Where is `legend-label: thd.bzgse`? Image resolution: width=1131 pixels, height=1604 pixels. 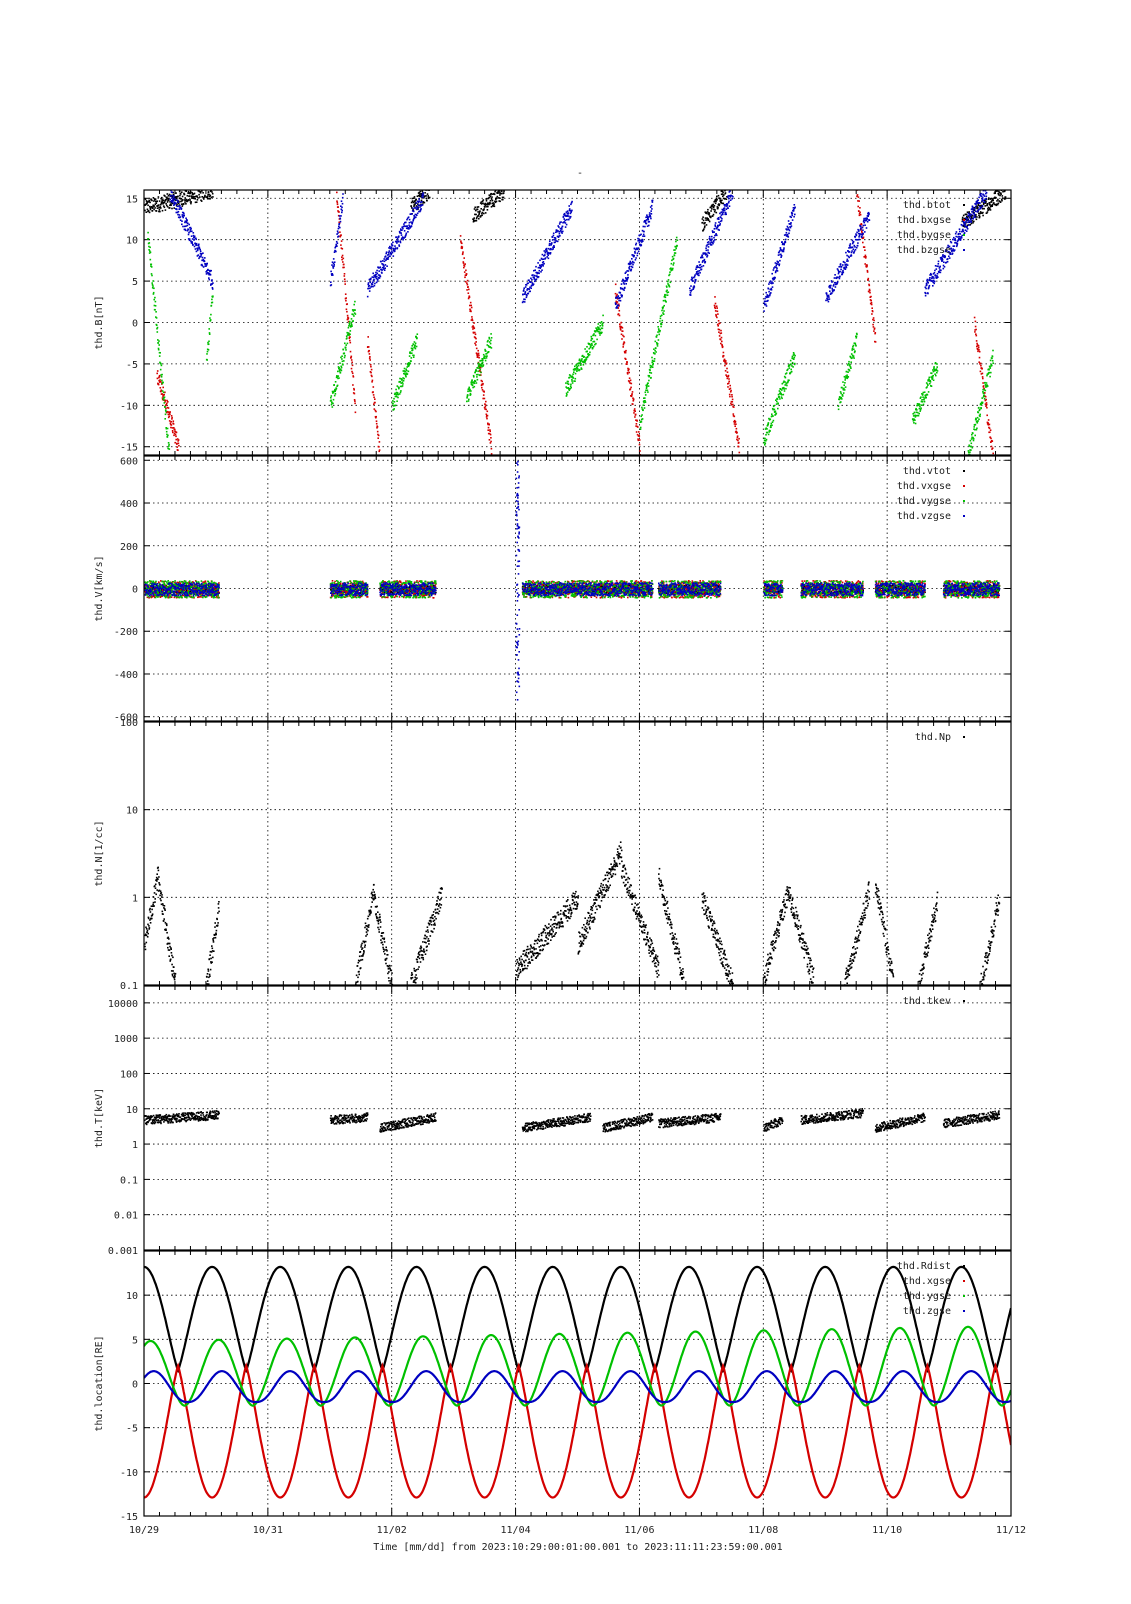
legend-label: thd.bzgse is located at coordinates (924, 250).